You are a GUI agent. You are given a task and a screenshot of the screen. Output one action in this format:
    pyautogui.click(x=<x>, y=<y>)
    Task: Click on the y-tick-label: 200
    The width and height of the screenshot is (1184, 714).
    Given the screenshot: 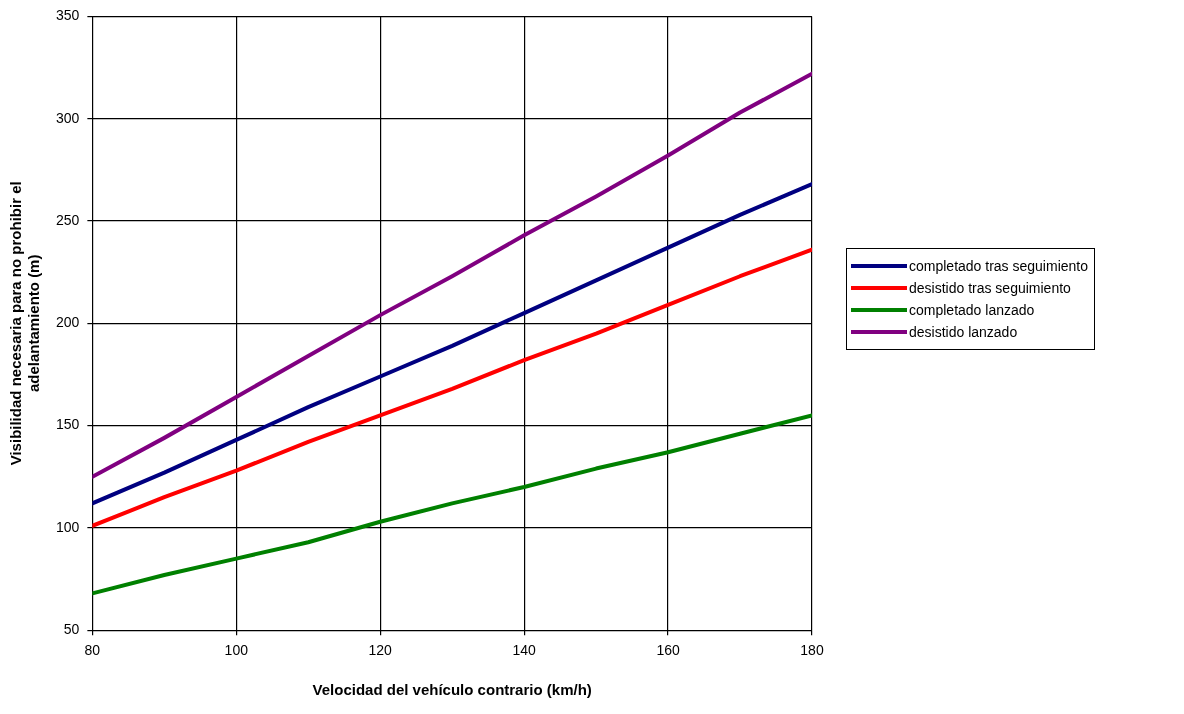 What is the action you would take?
    pyautogui.click(x=68, y=322)
    